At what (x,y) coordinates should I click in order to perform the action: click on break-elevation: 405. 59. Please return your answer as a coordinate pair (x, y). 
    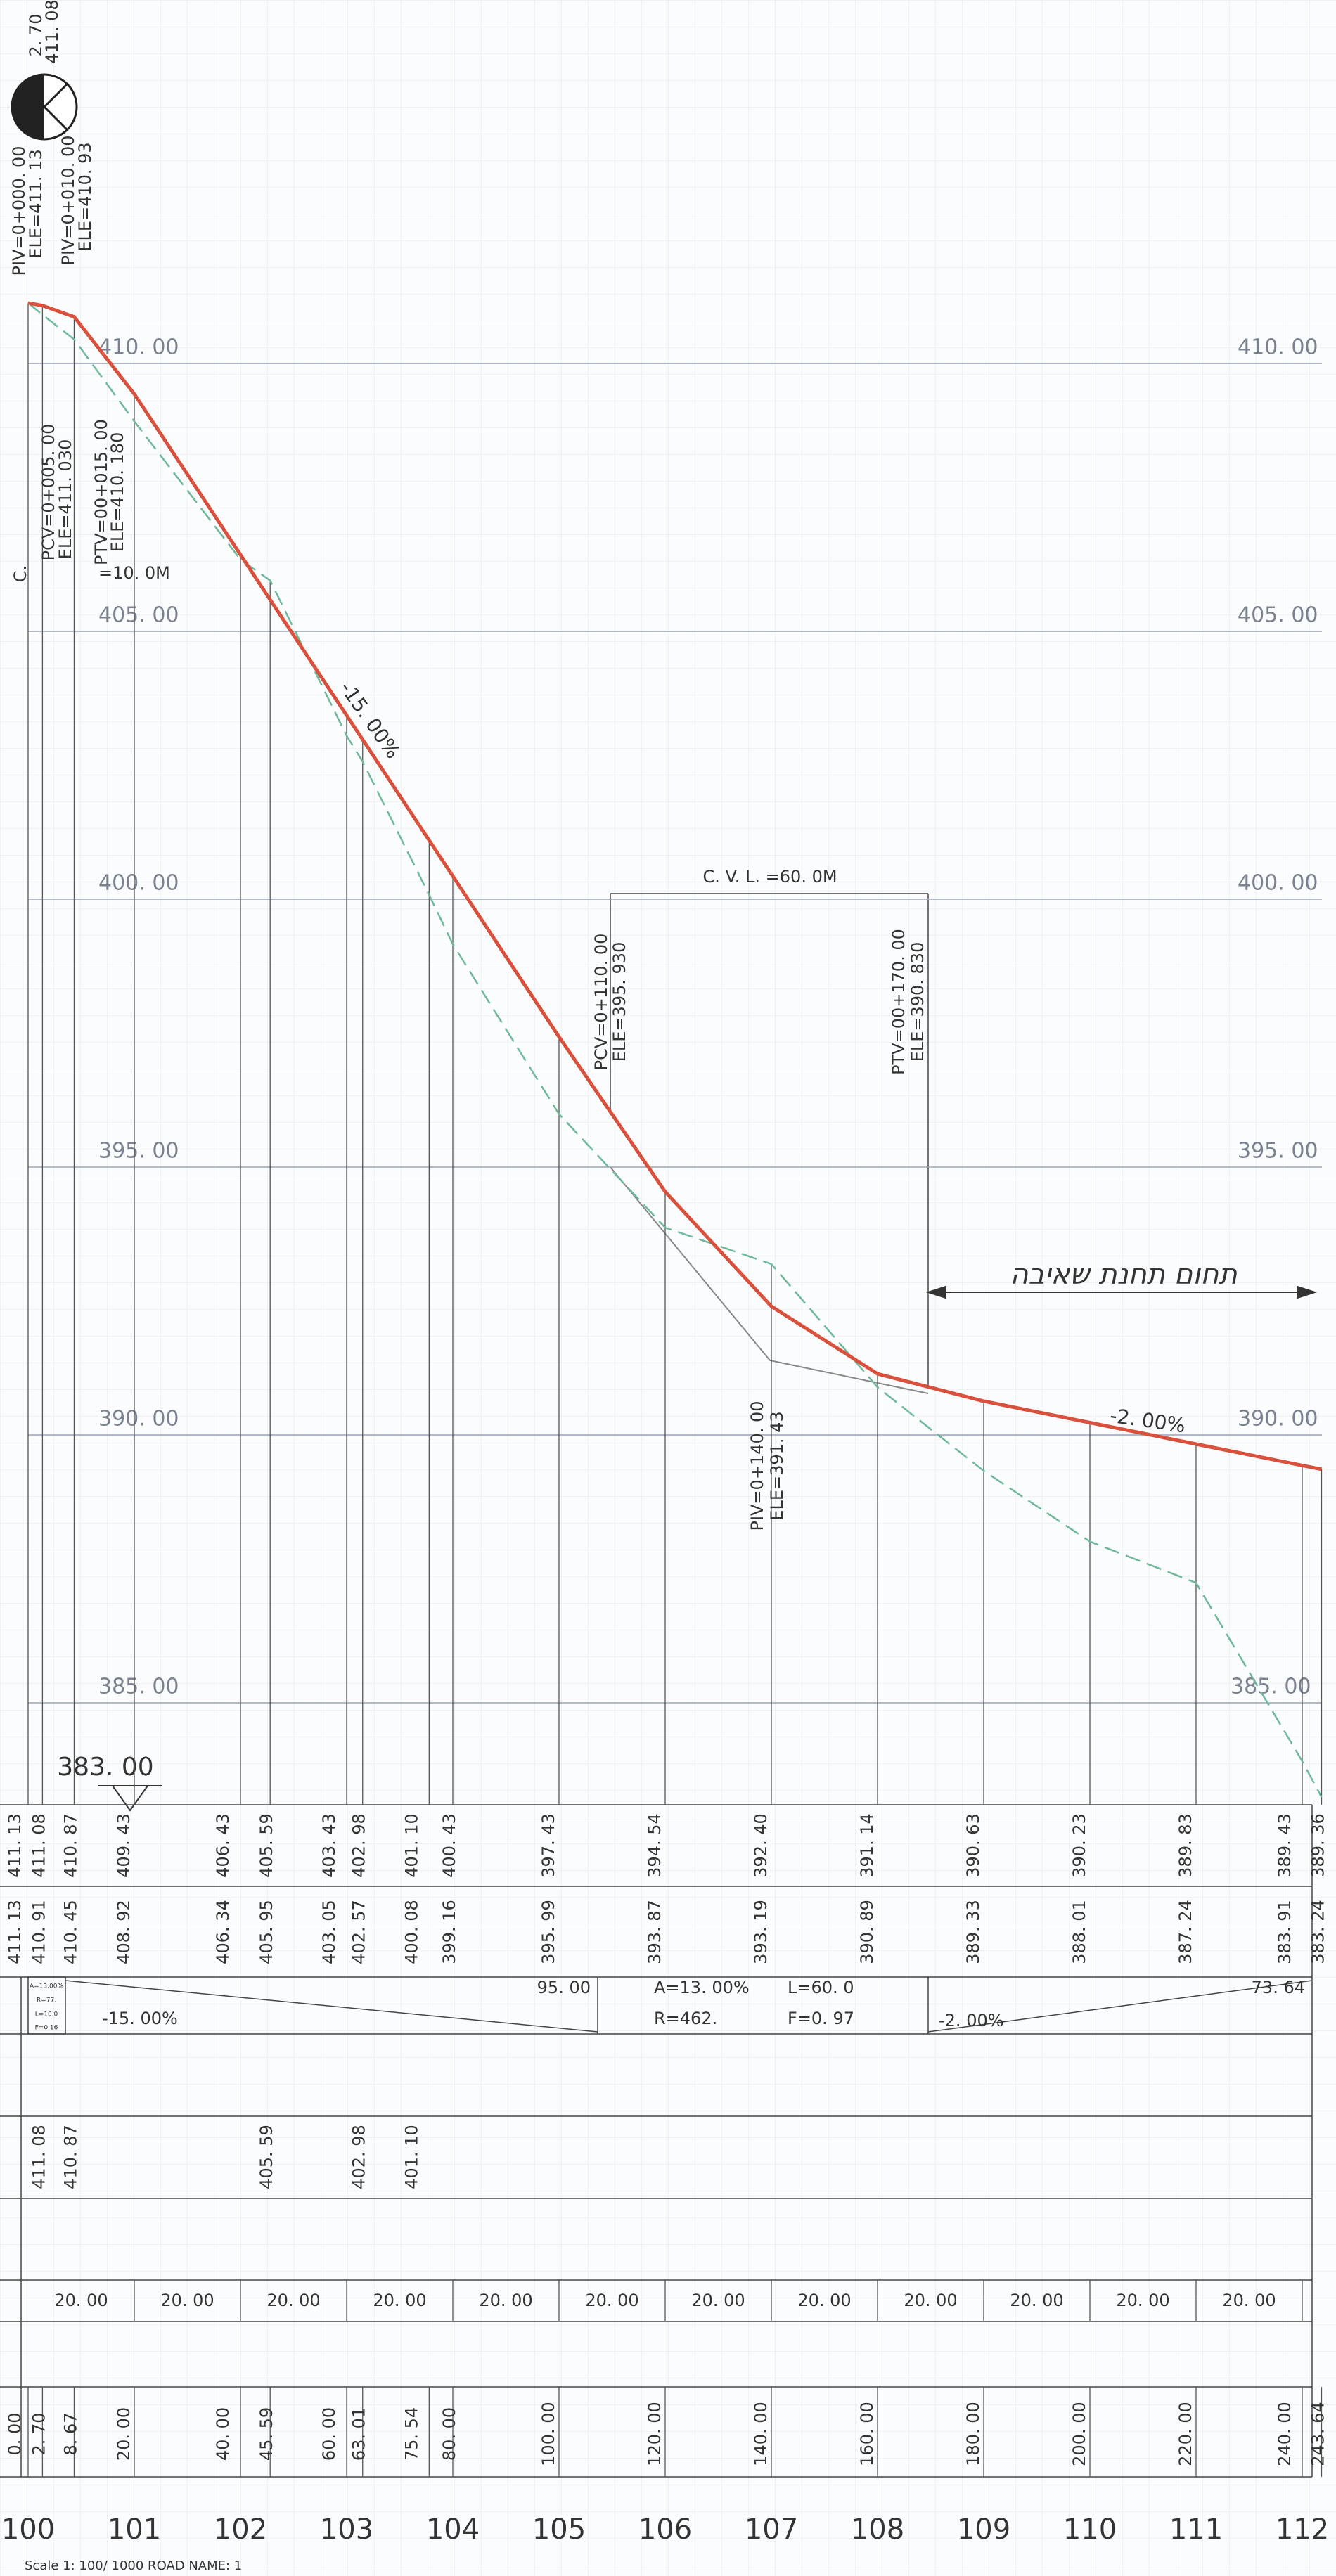
    Looking at the image, I should click on (266, 2157).